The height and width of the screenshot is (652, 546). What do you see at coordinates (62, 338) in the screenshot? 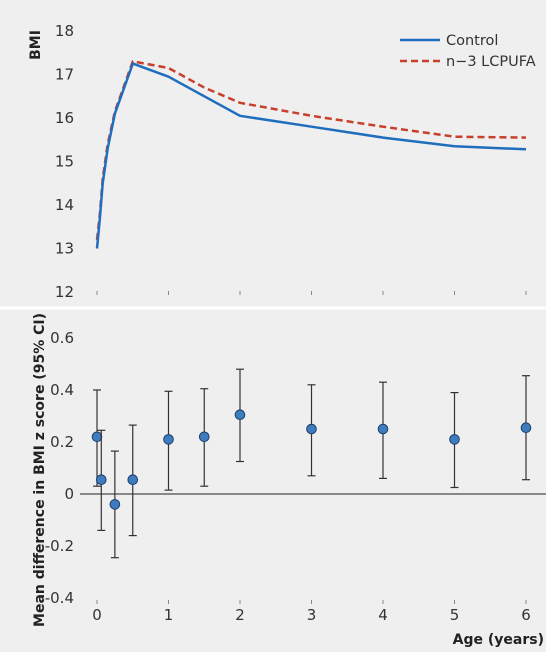
I see `y-tick-label-bottom-0-6: 0.6` at bounding box center [62, 338].